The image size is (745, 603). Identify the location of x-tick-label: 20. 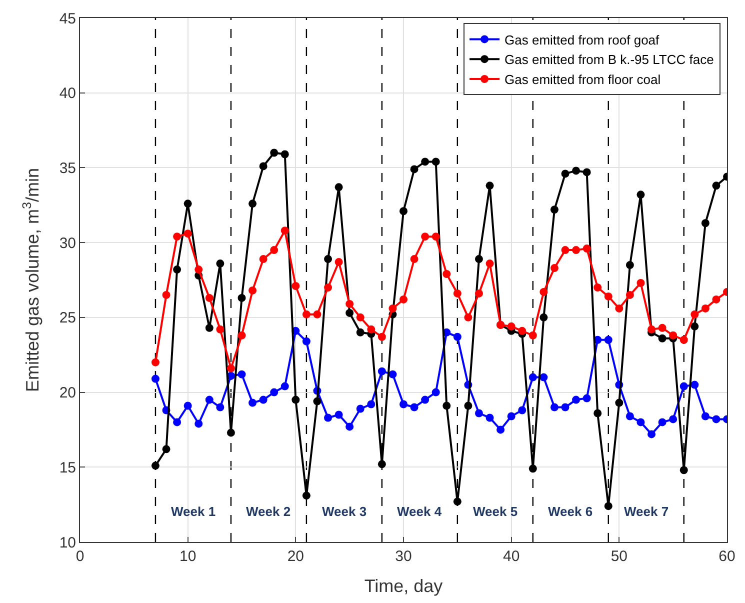
(295, 556).